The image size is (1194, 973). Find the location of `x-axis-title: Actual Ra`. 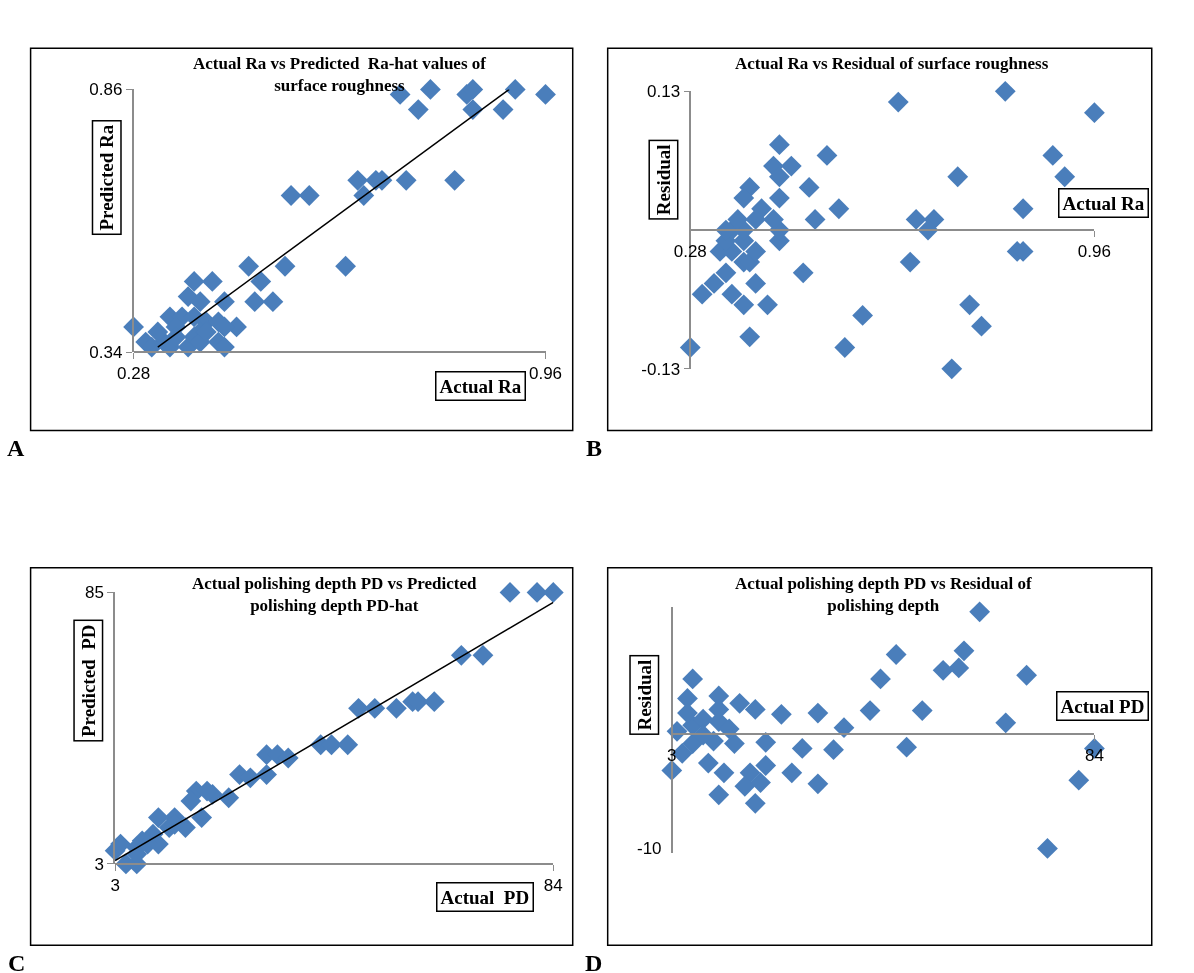

x-axis-title: Actual Ra is located at coordinates (480, 386).